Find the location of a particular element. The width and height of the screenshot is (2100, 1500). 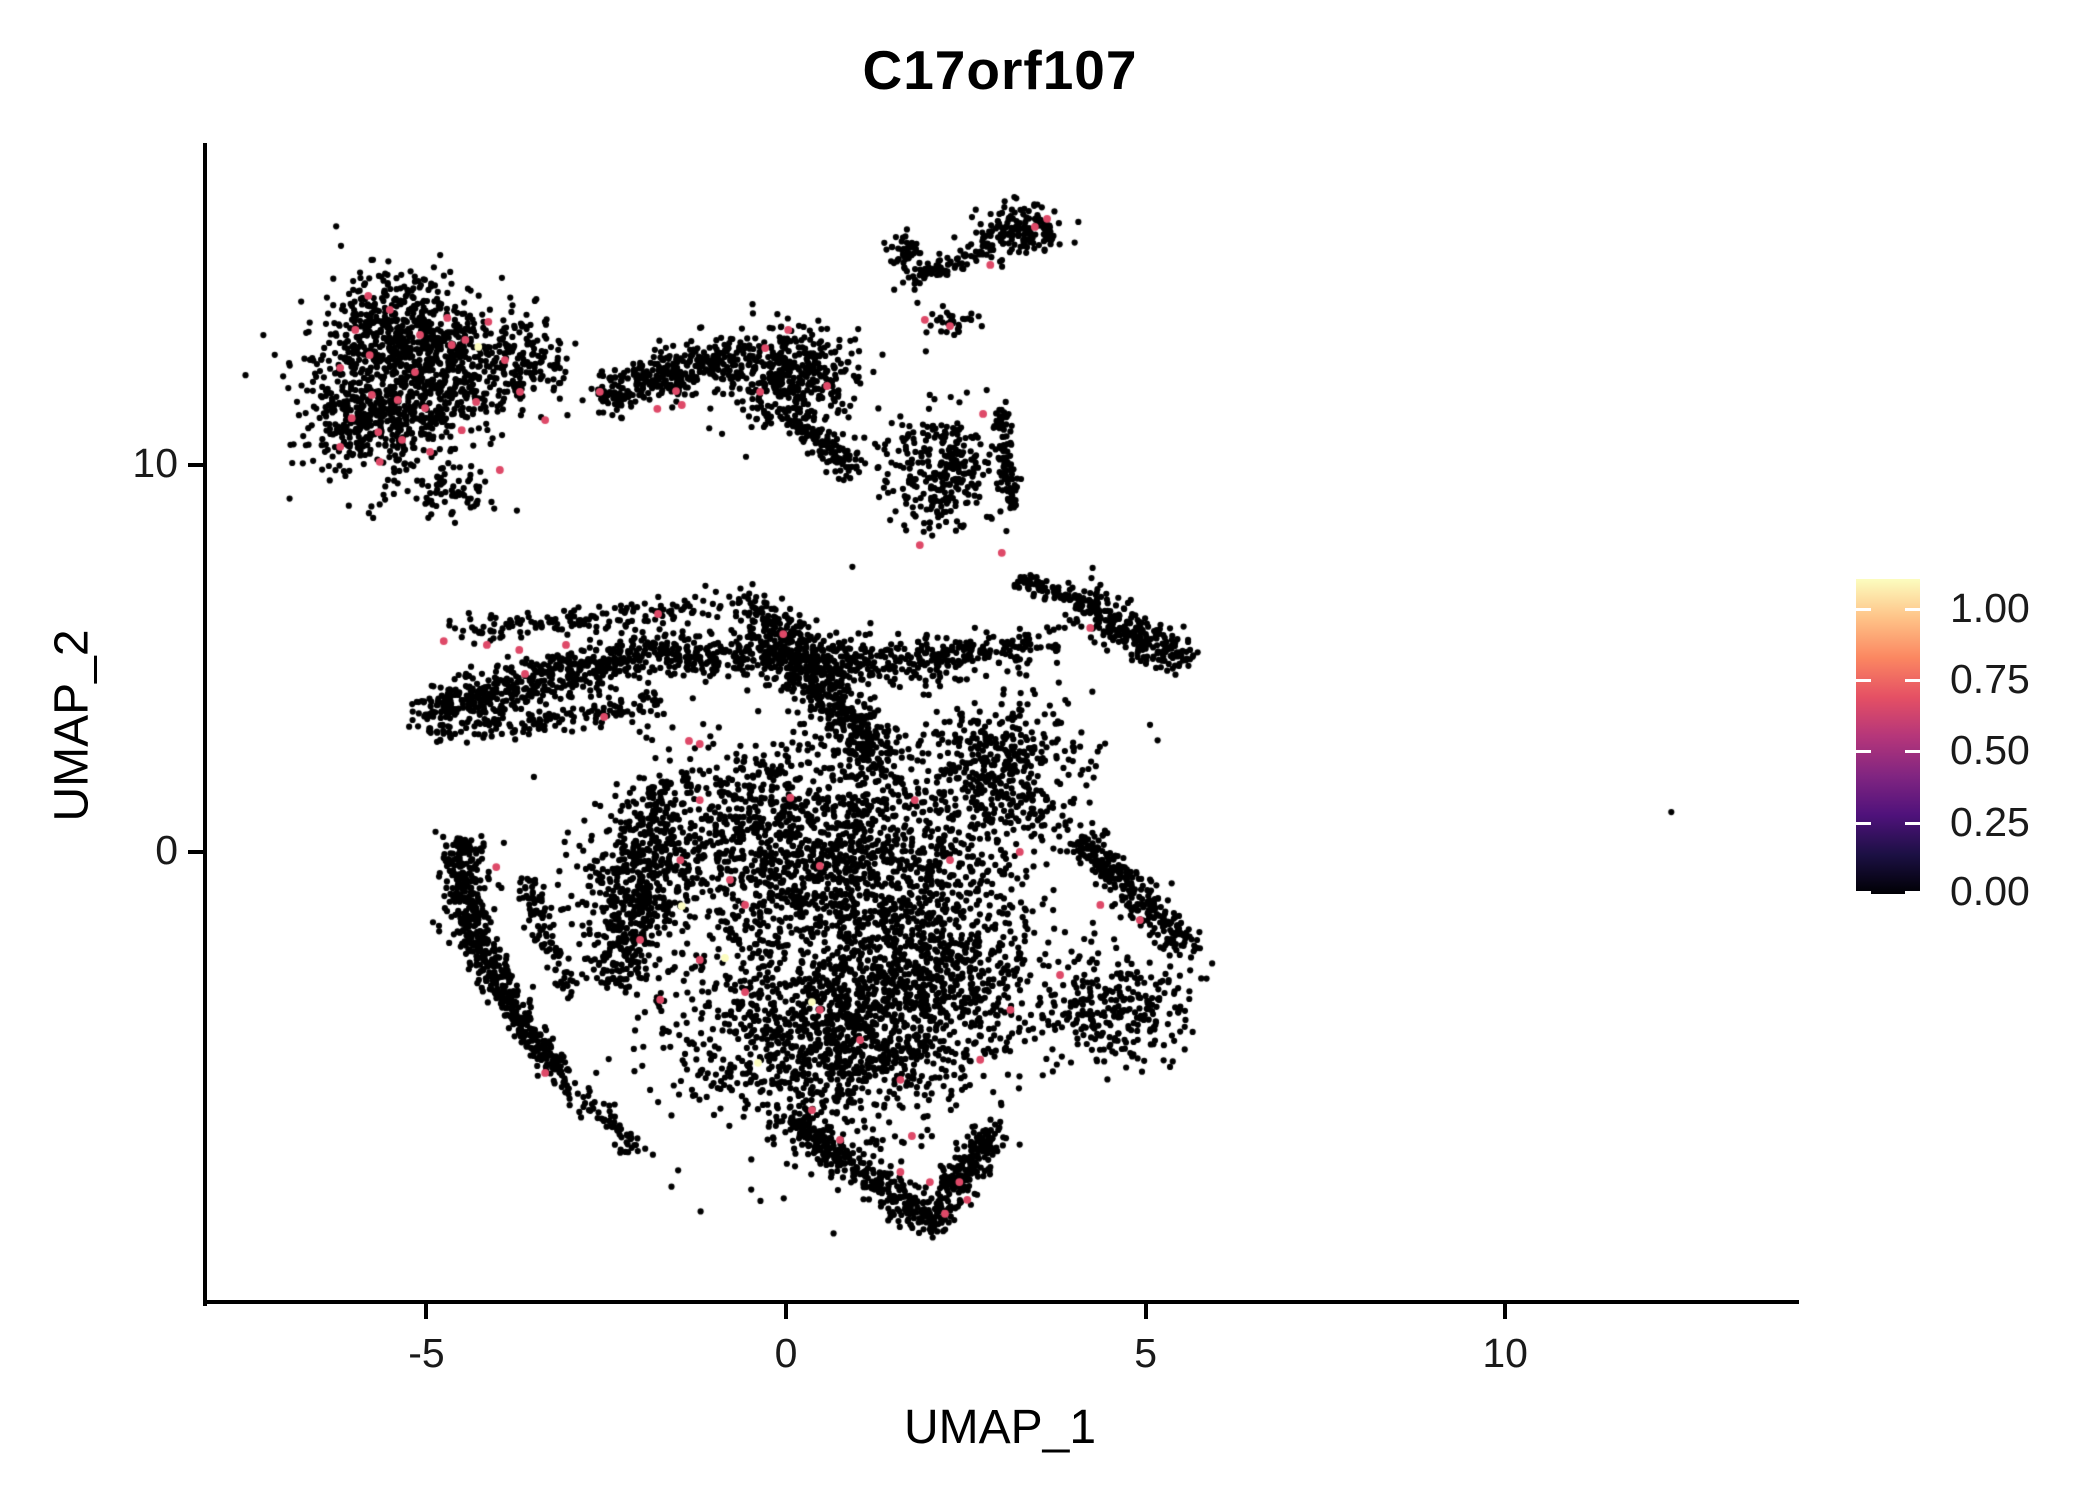

x-tick-label: 0 is located at coordinates (786, 1353).